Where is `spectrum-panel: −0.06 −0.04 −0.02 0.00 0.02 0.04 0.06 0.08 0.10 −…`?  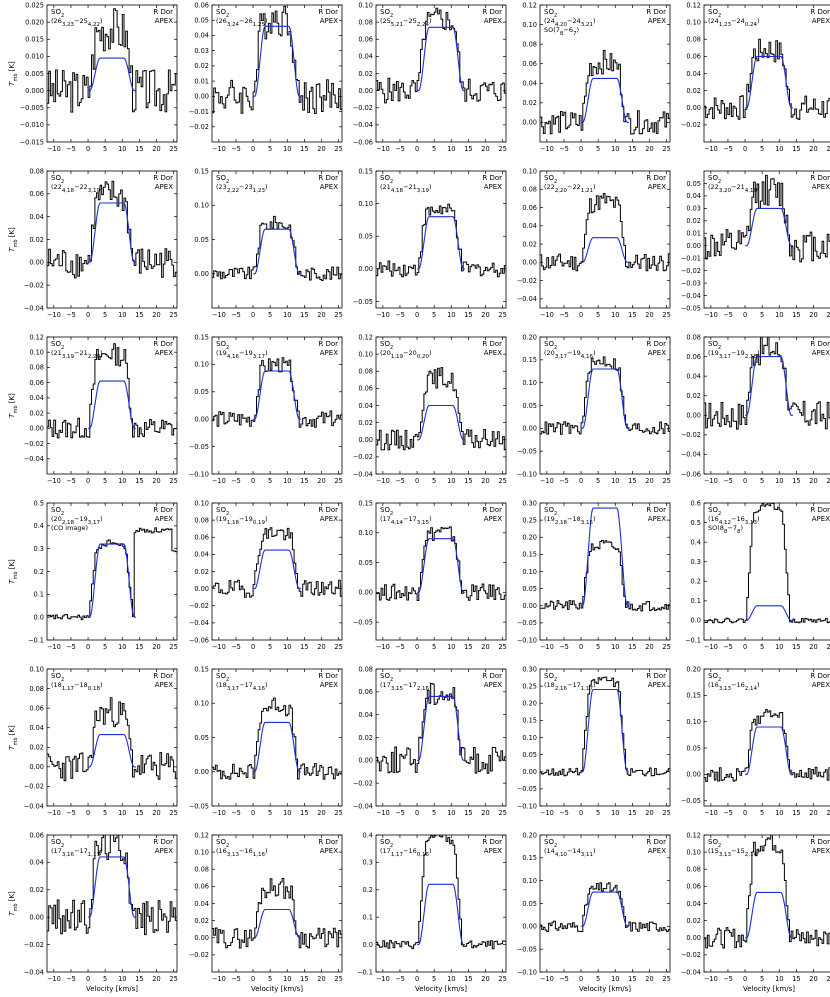 spectrum-panel: −0.06 −0.04 −0.02 0.00 0.02 0.04 0.06 0.08 0.10 −… is located at coordinates (430, 77).